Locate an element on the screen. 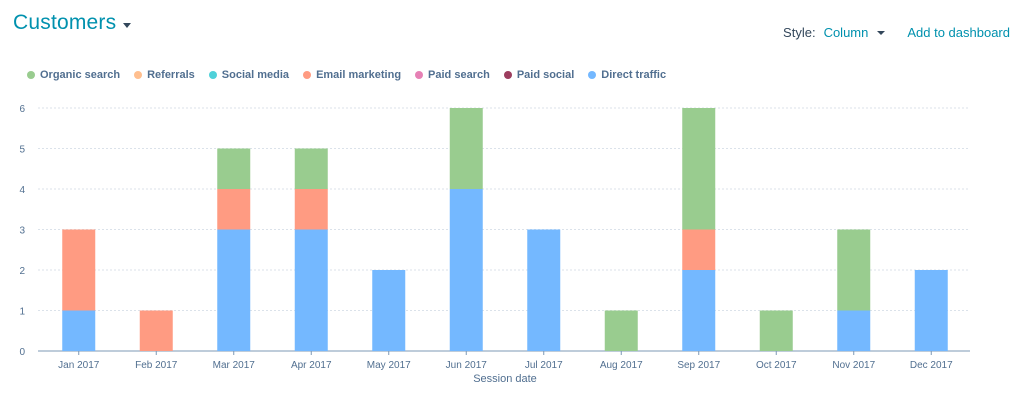 The width and height of the screenshot is (1024, 405). legend-item: Direct traffic is located at coordinates (627, 75).